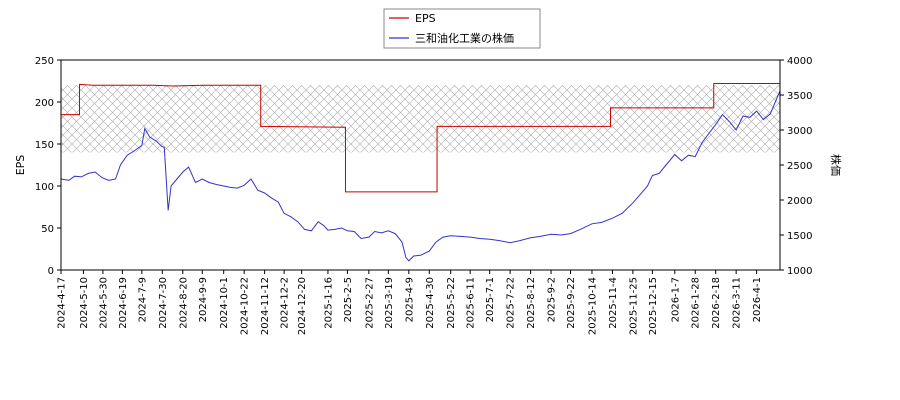  What do you see at coordinates (451, 303) in the screenshot?
I see `x-tick-label: 2025-5-22` at bounding box center [451, 303].